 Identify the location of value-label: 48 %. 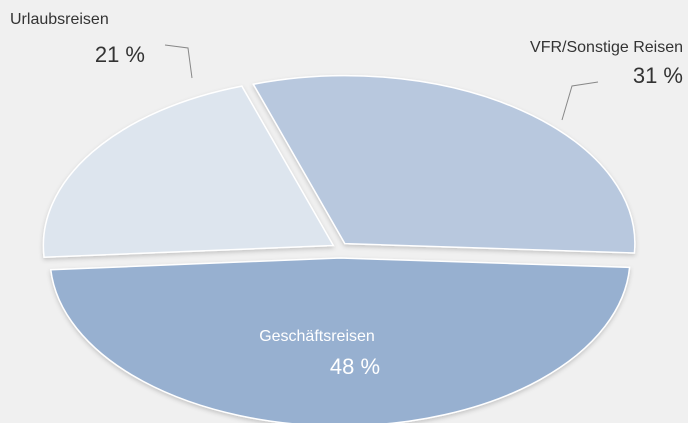
(355, 366).